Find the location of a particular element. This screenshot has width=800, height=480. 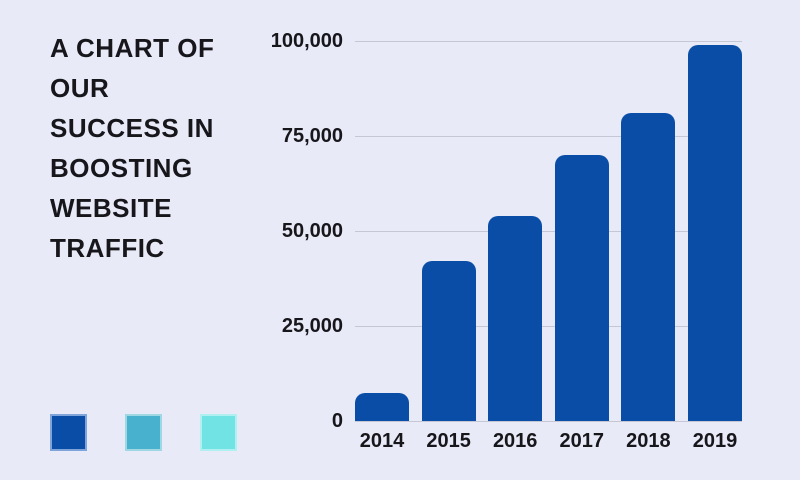

bar-2014 is located at coordinates (382, 406).